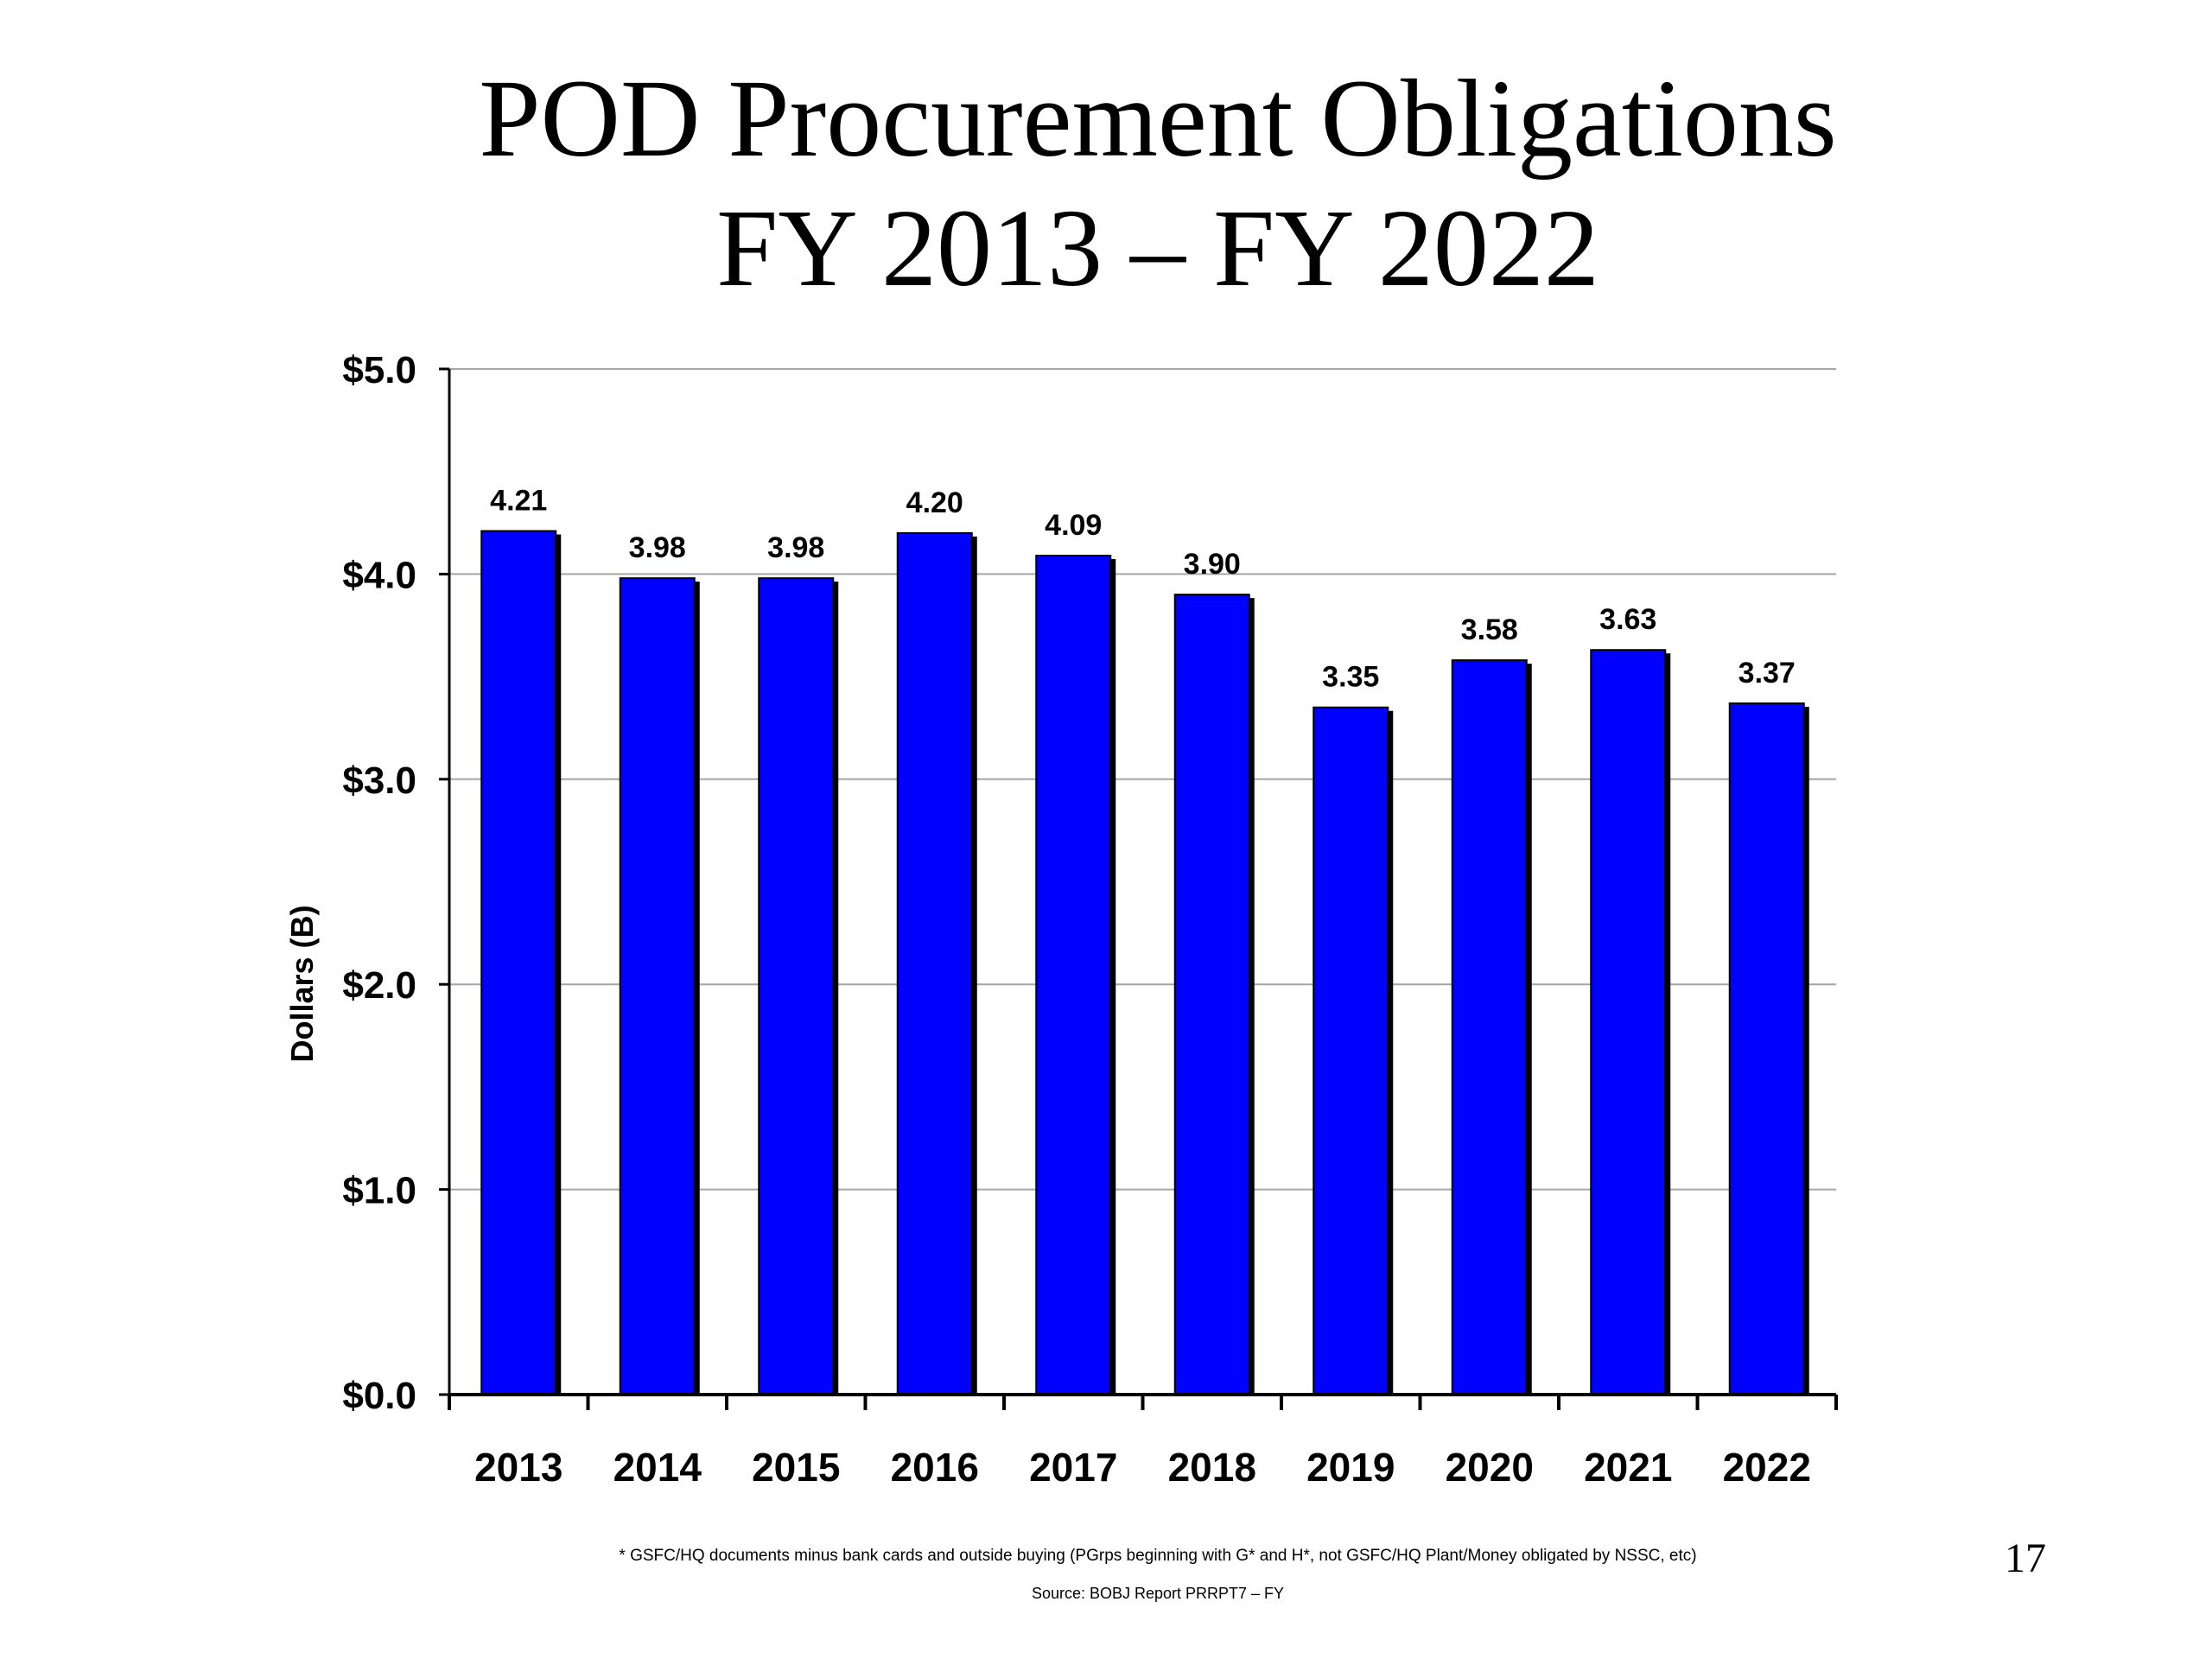 The width and height of the screenshot is (2212, 1659). Describe the element at coordinates (379, 1191) in the screenshot. I see `y-tick-label: $1.0` at that location.